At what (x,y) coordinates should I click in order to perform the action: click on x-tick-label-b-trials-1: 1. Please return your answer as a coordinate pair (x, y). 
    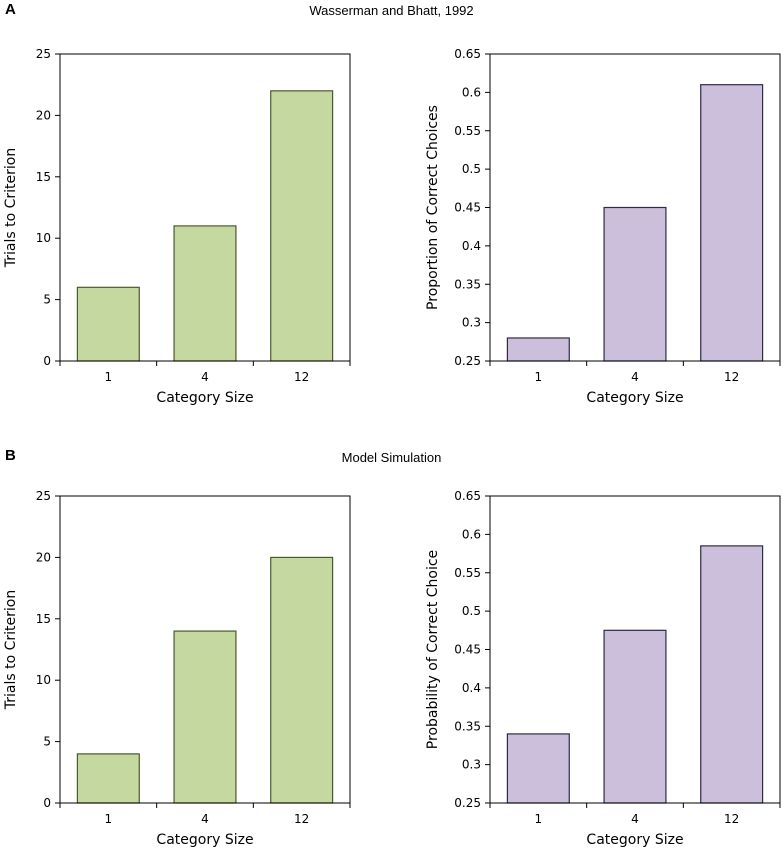
    Looking at the image, I should click on (109, 819).